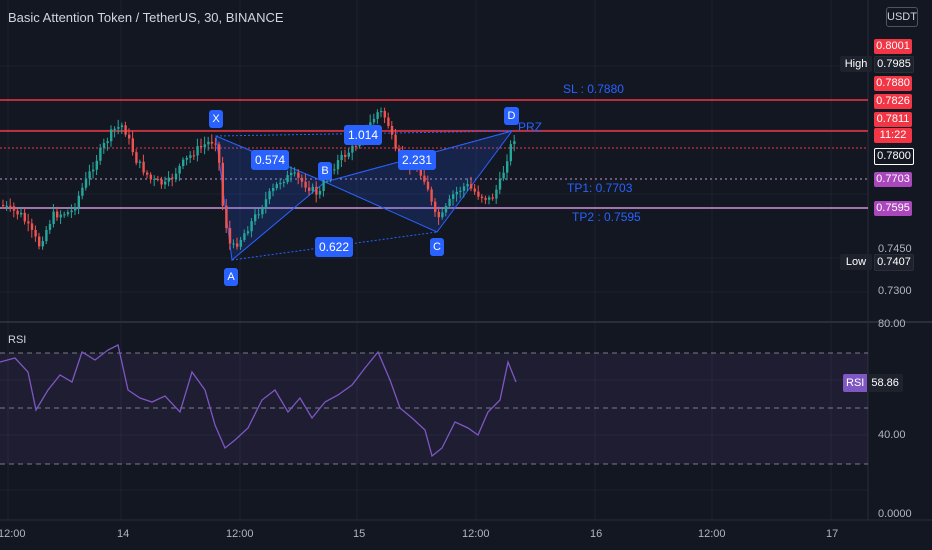 Image resolution: width=932 pixels, height=550 pixels. What do you see at coordinates (363, 135) in the screenshot?
I see `ratio-xd: 1.014` at bounding box center [363, 135].